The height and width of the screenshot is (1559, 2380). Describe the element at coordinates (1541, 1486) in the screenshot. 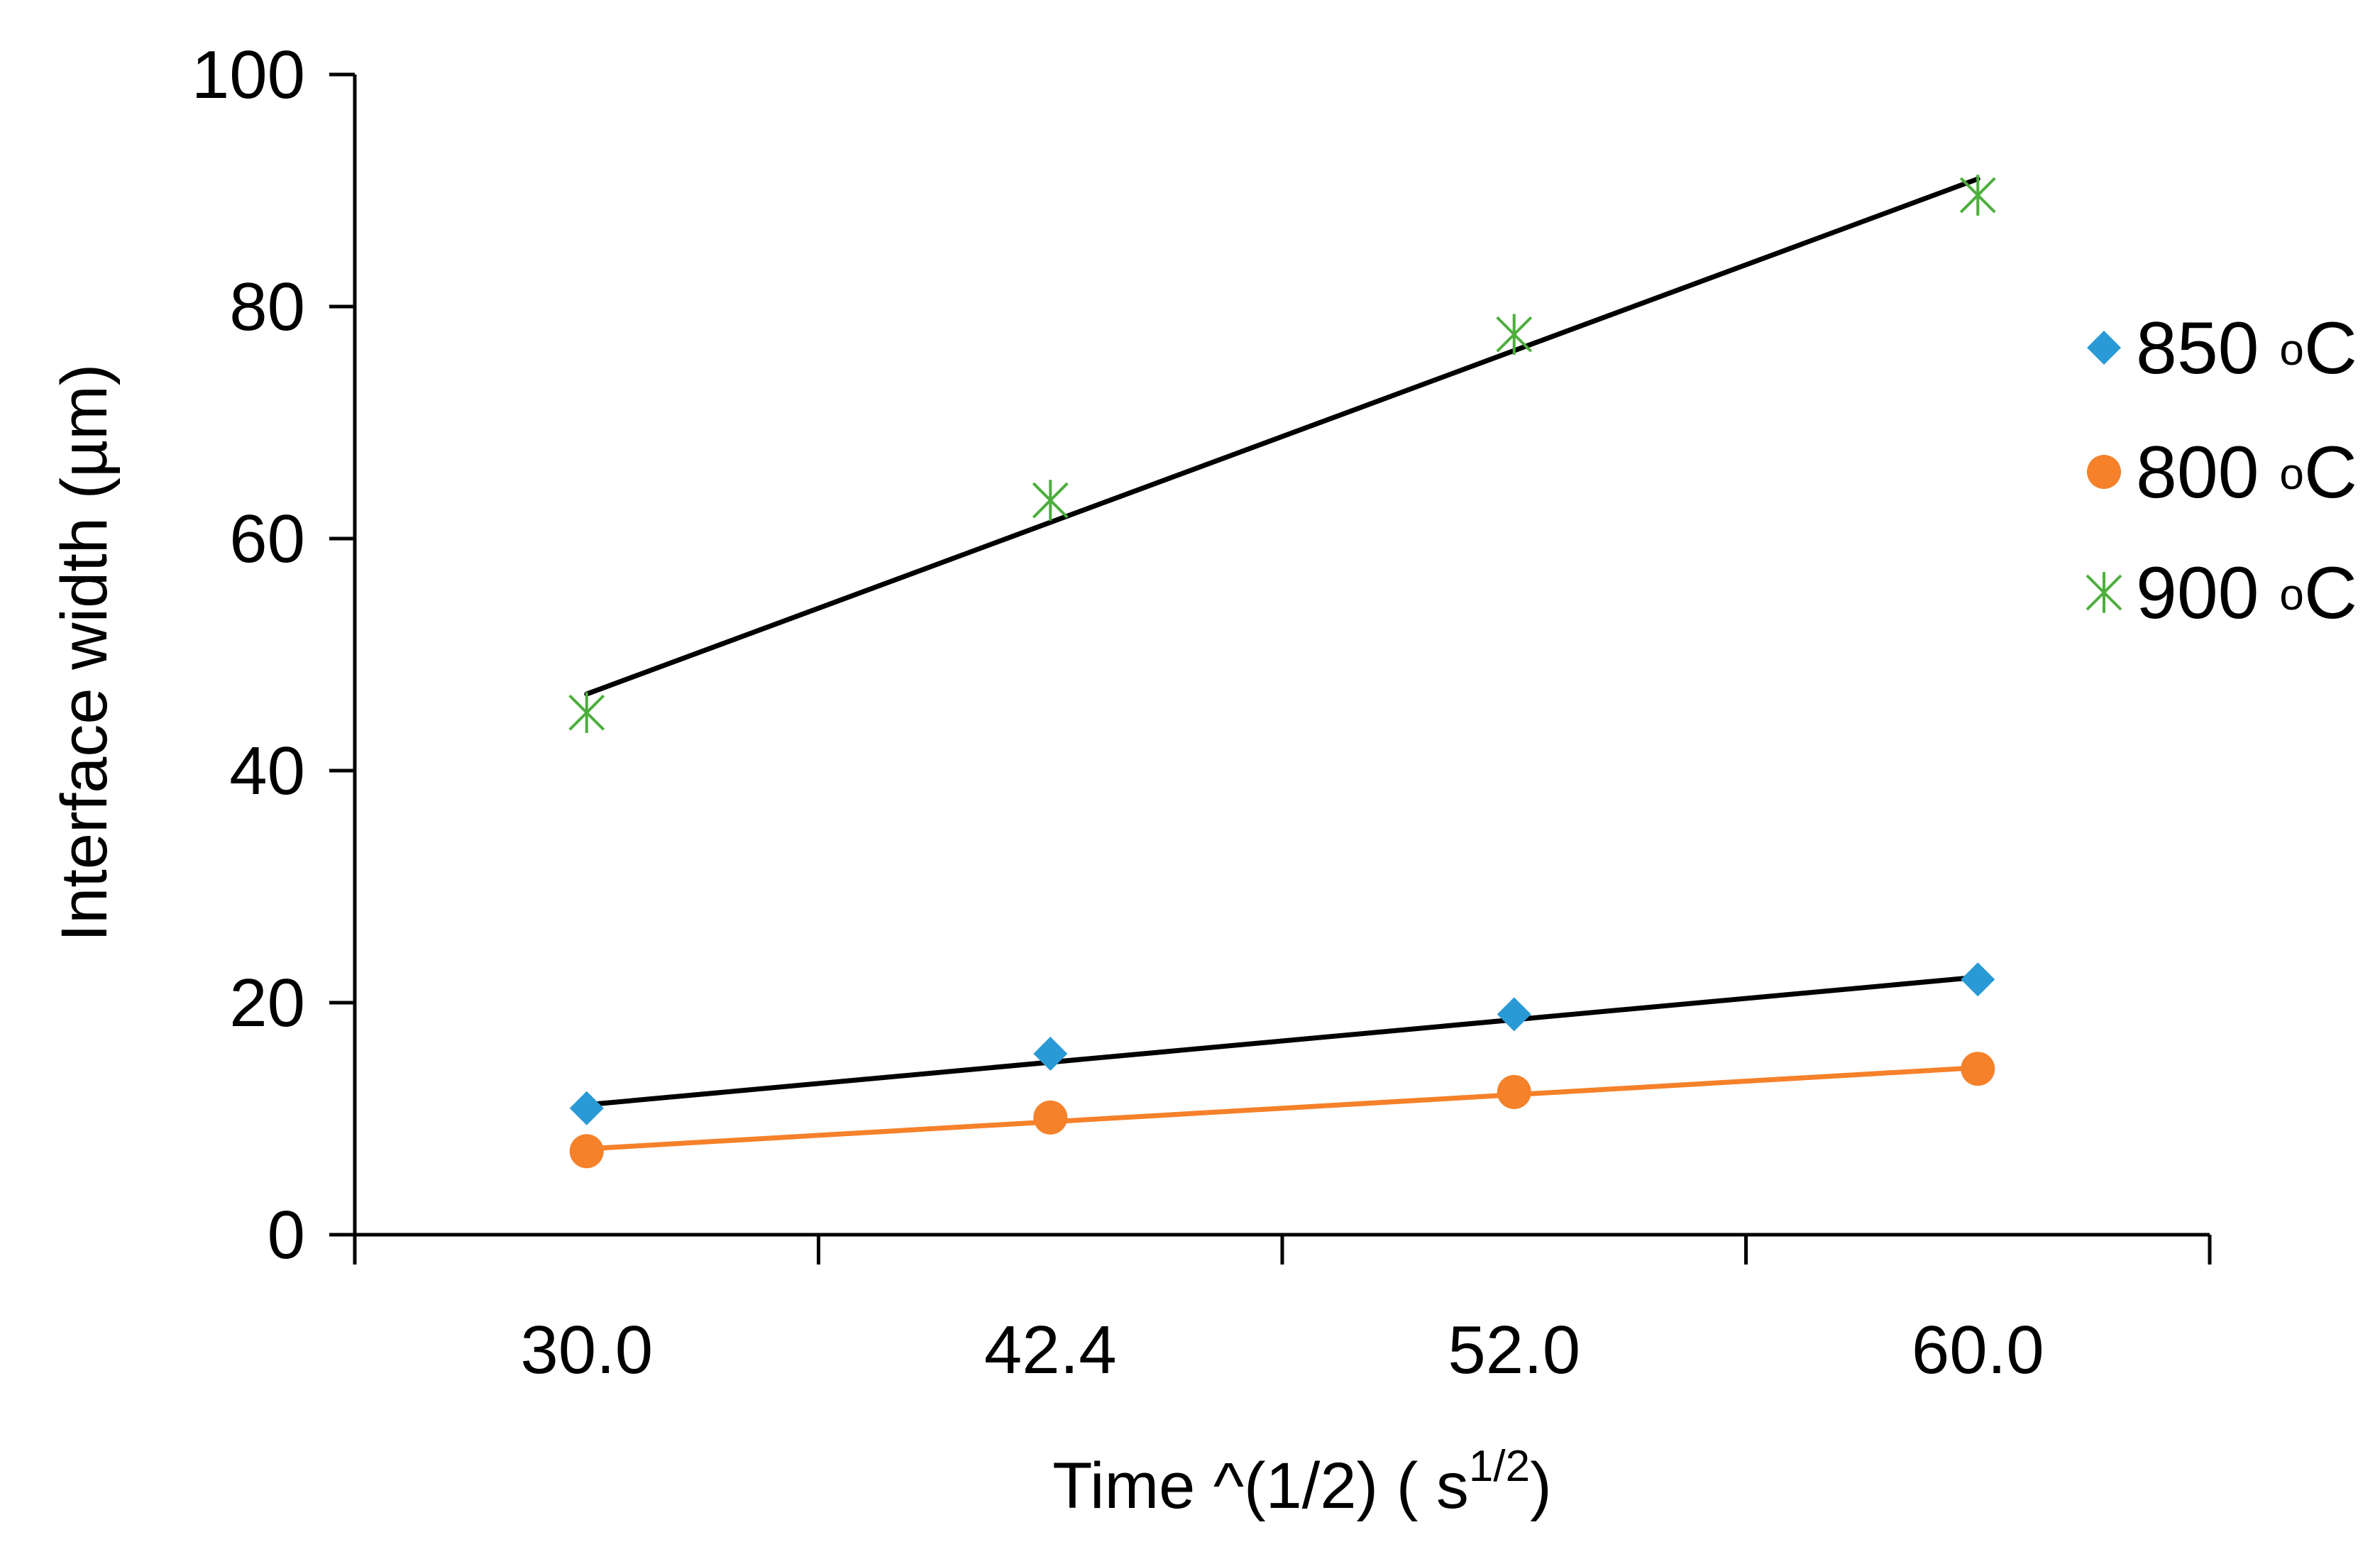

I see `x-axis-title-tail: )` at that location.